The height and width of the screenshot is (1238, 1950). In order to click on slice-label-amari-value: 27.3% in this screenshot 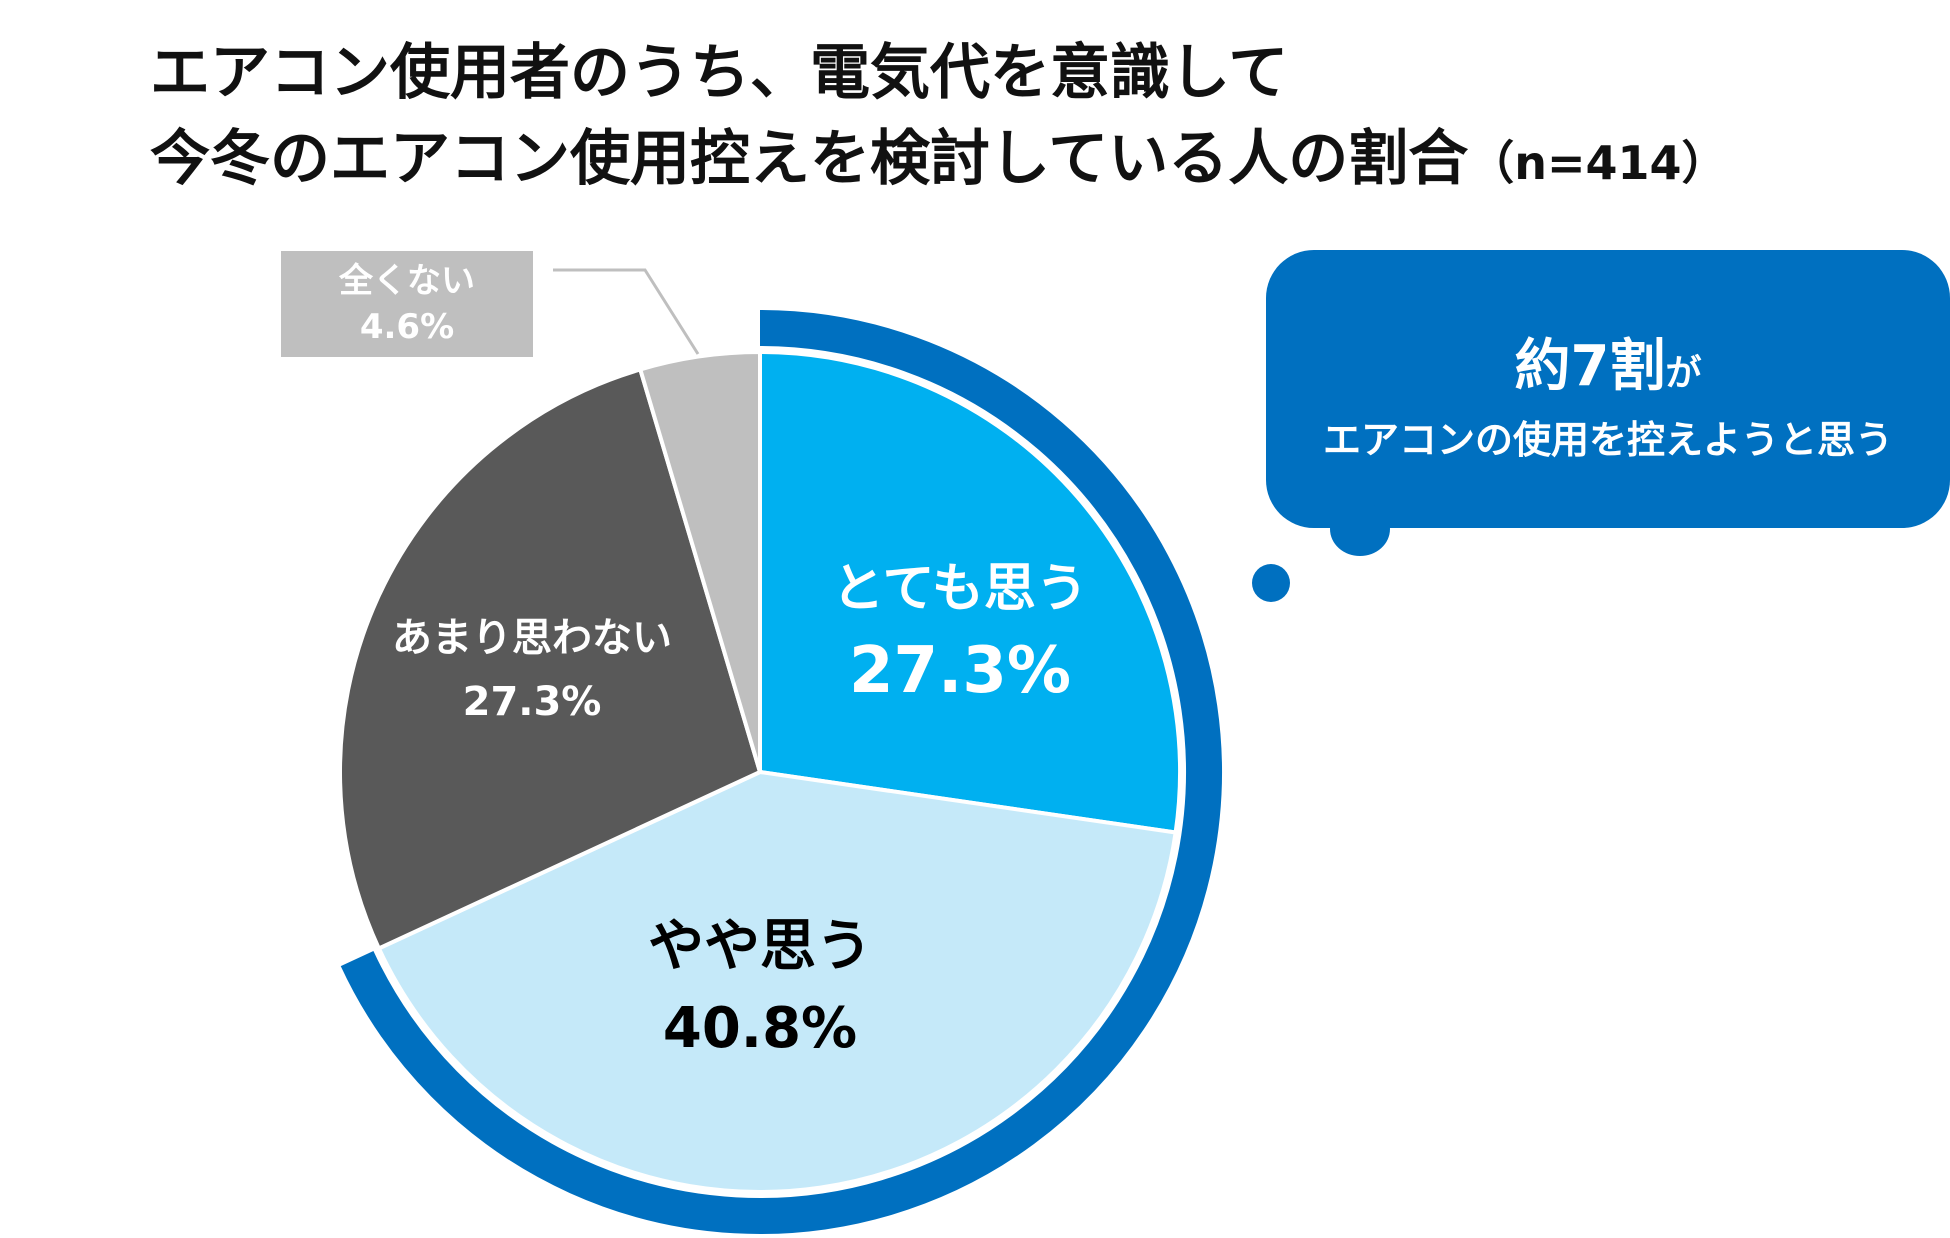, I will do `click(532, 702)`.